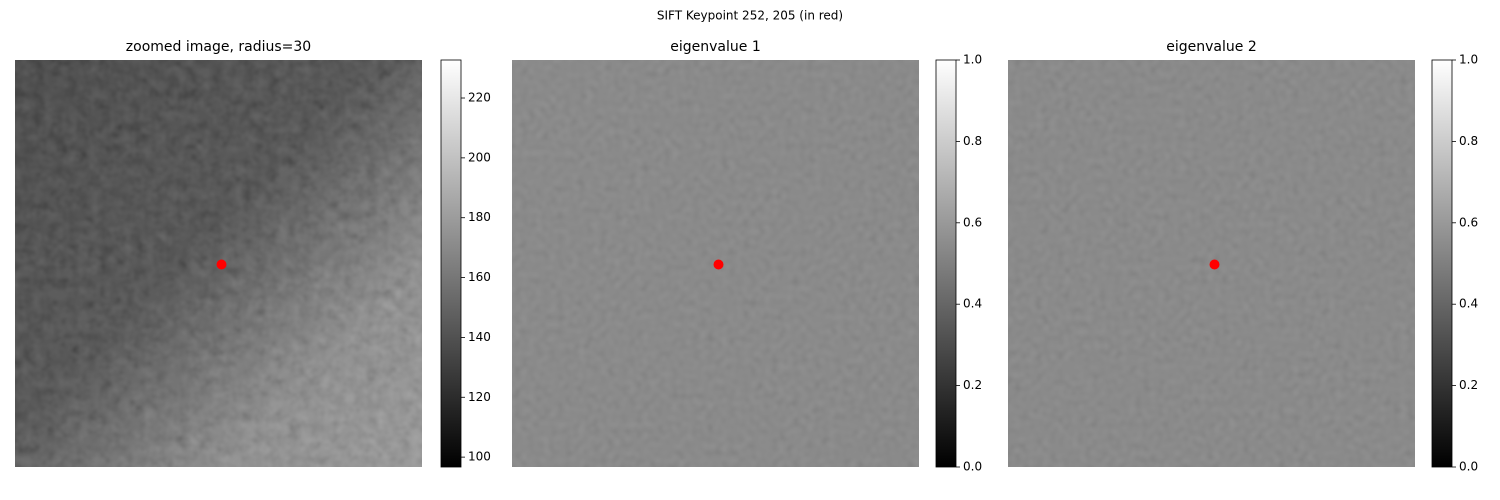 The width and height of the screenshot is (1500, 500). Describe the element at coordinates (479, 217) in the screenshot. I see `colorbar-tick-label: 180` at that location.